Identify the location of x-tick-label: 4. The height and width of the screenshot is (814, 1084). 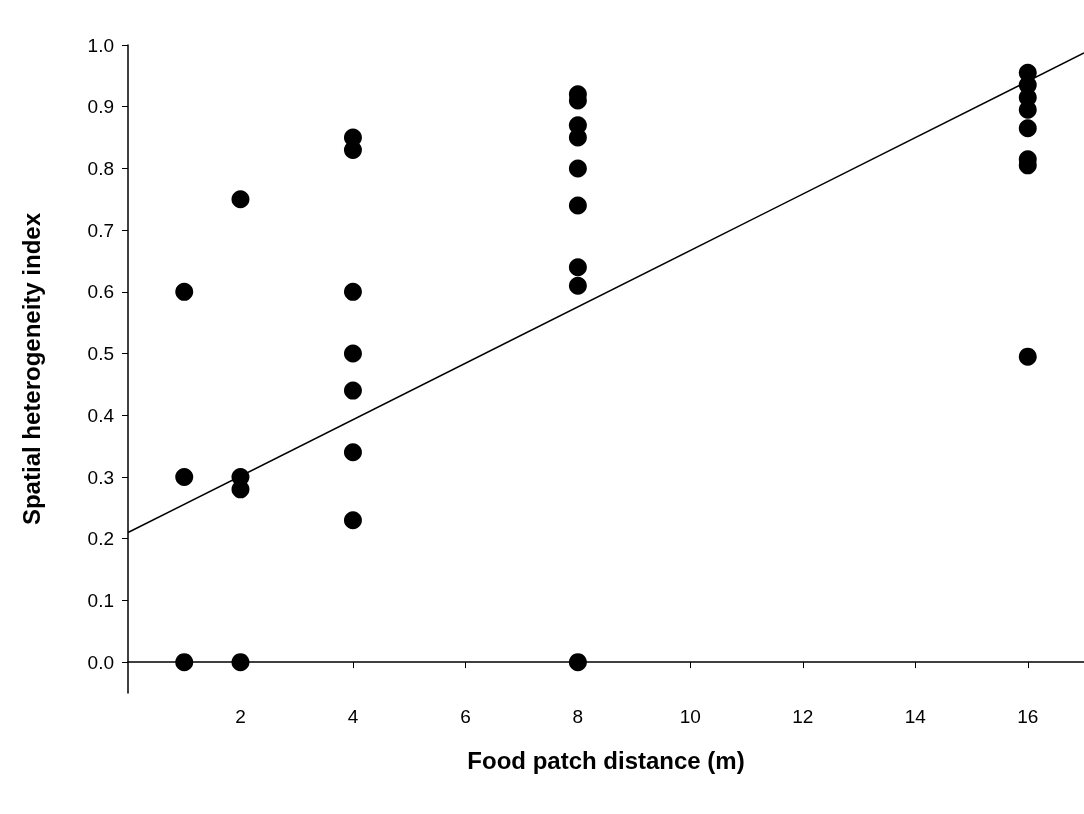
(353, 716).